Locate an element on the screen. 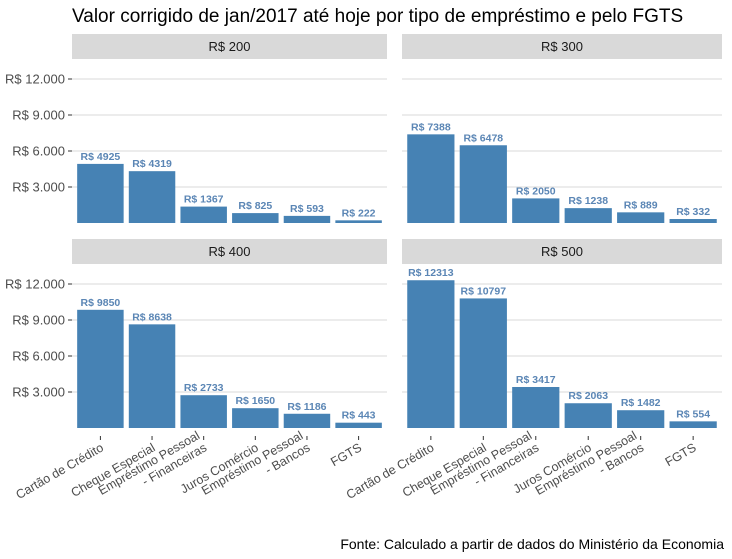 The height and width of the screenshot is (559, 732). bar-value-label: R$ 554 is located at coordinates (693, 414).